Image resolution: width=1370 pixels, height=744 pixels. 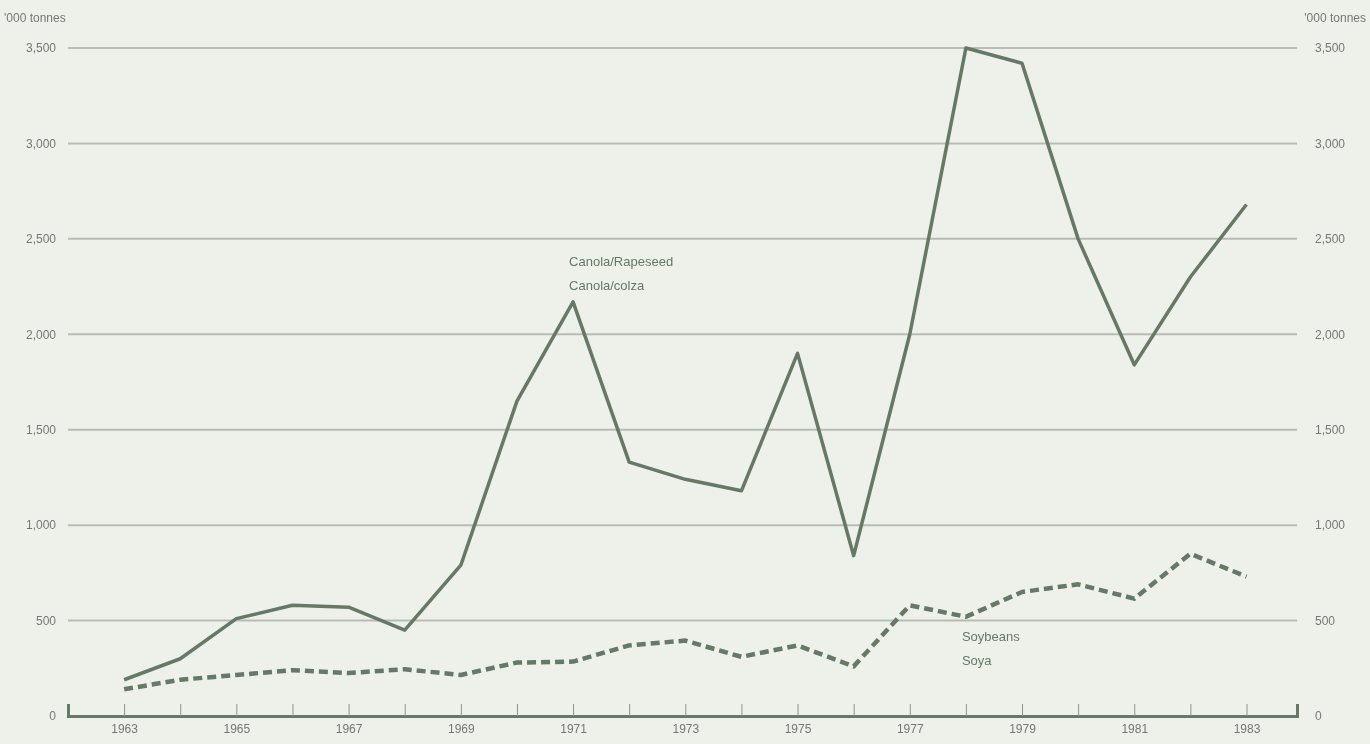 What do you see at coordinates (910, 728) in the screenshot?
I see `x-tick-label: 1977` at bounding box center [910, 728].